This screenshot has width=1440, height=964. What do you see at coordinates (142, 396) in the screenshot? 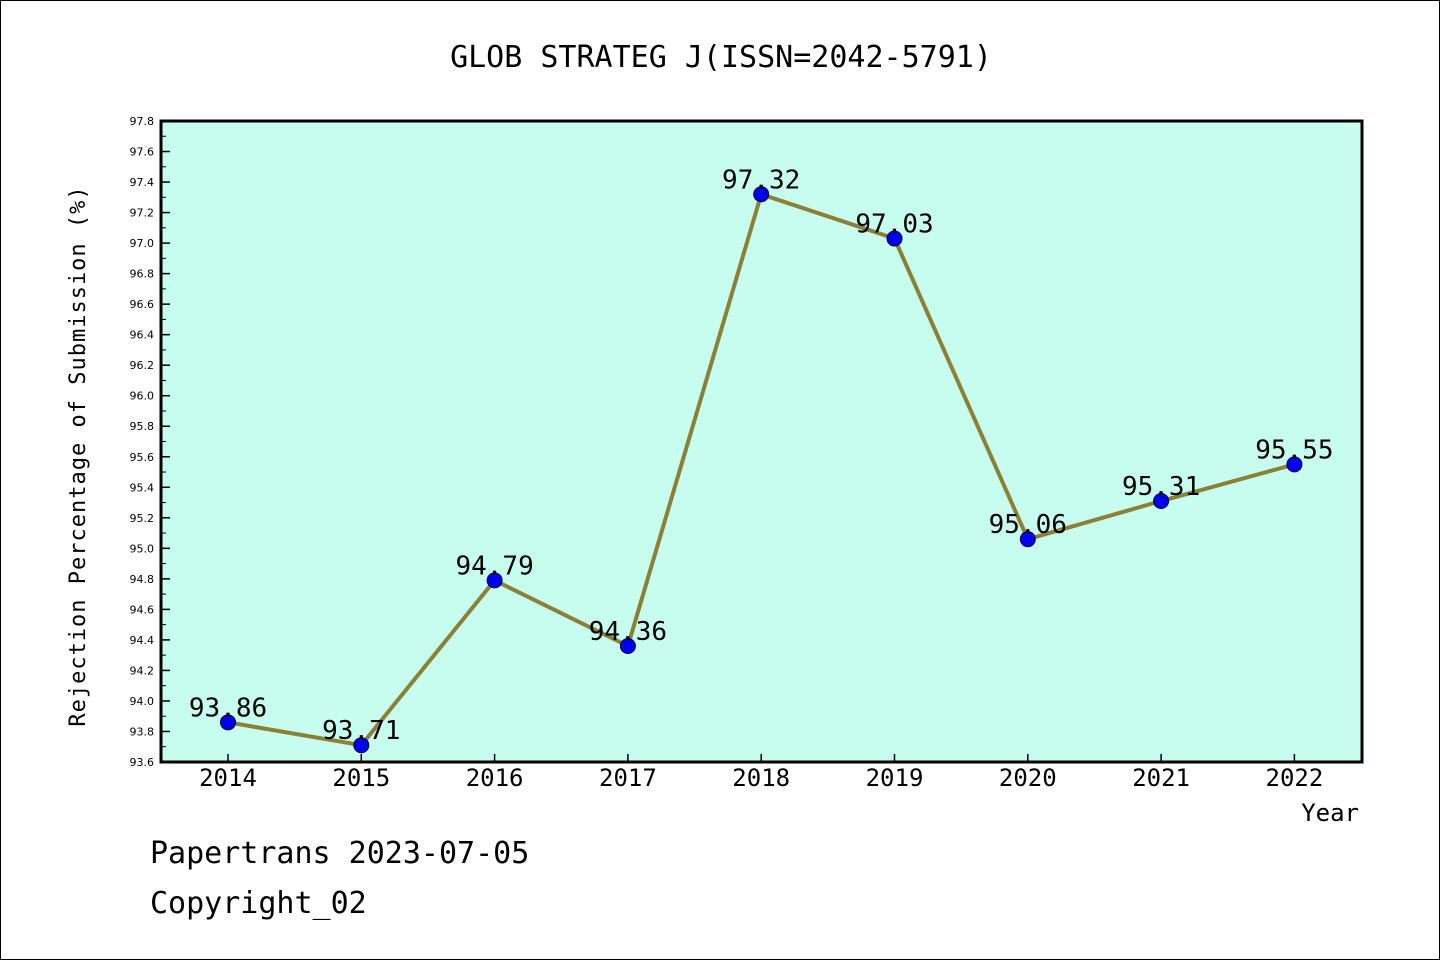
I see `y-tick-label: 96.0` at bounding box center [142, 396].